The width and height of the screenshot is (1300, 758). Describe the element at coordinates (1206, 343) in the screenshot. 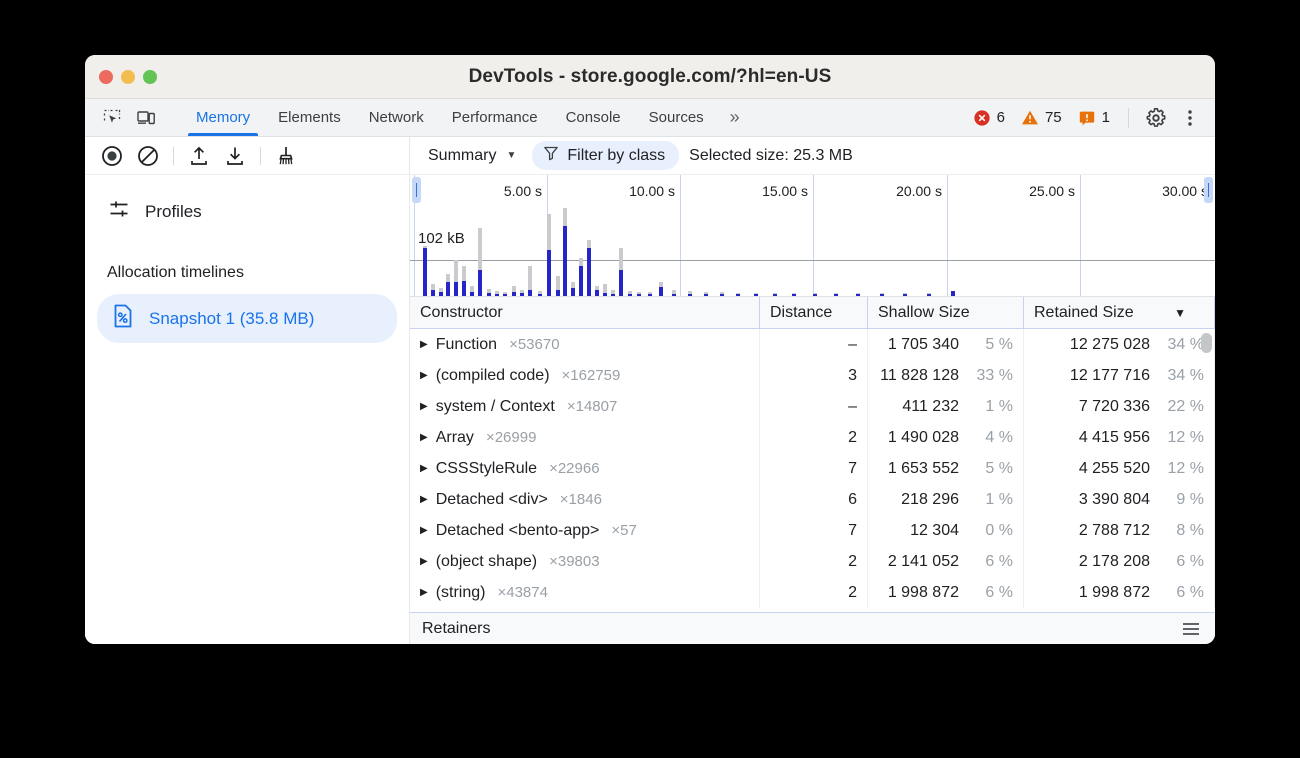

I see `grid-vertical-scrollbar` at that location.